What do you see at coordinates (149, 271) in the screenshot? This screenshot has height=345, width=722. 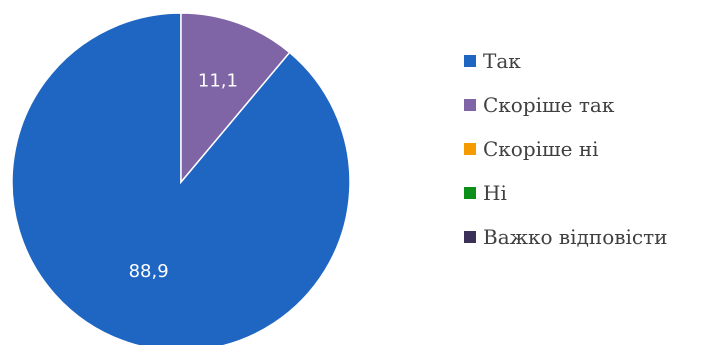 I see `data-label-0: 88,9` at bounding box center [149, 271].